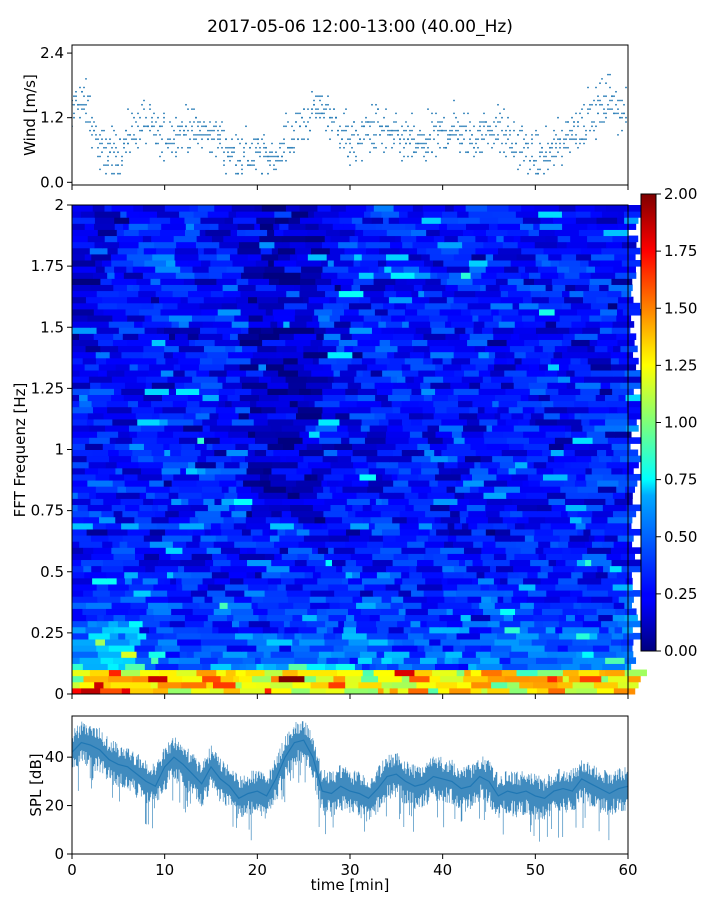 The image size is (720, 900). What do you see at coordinates (36, 784) in the screenshot?
I see `spl-y-axis-label: SPL [dB]` at bounding box center [36, 784].